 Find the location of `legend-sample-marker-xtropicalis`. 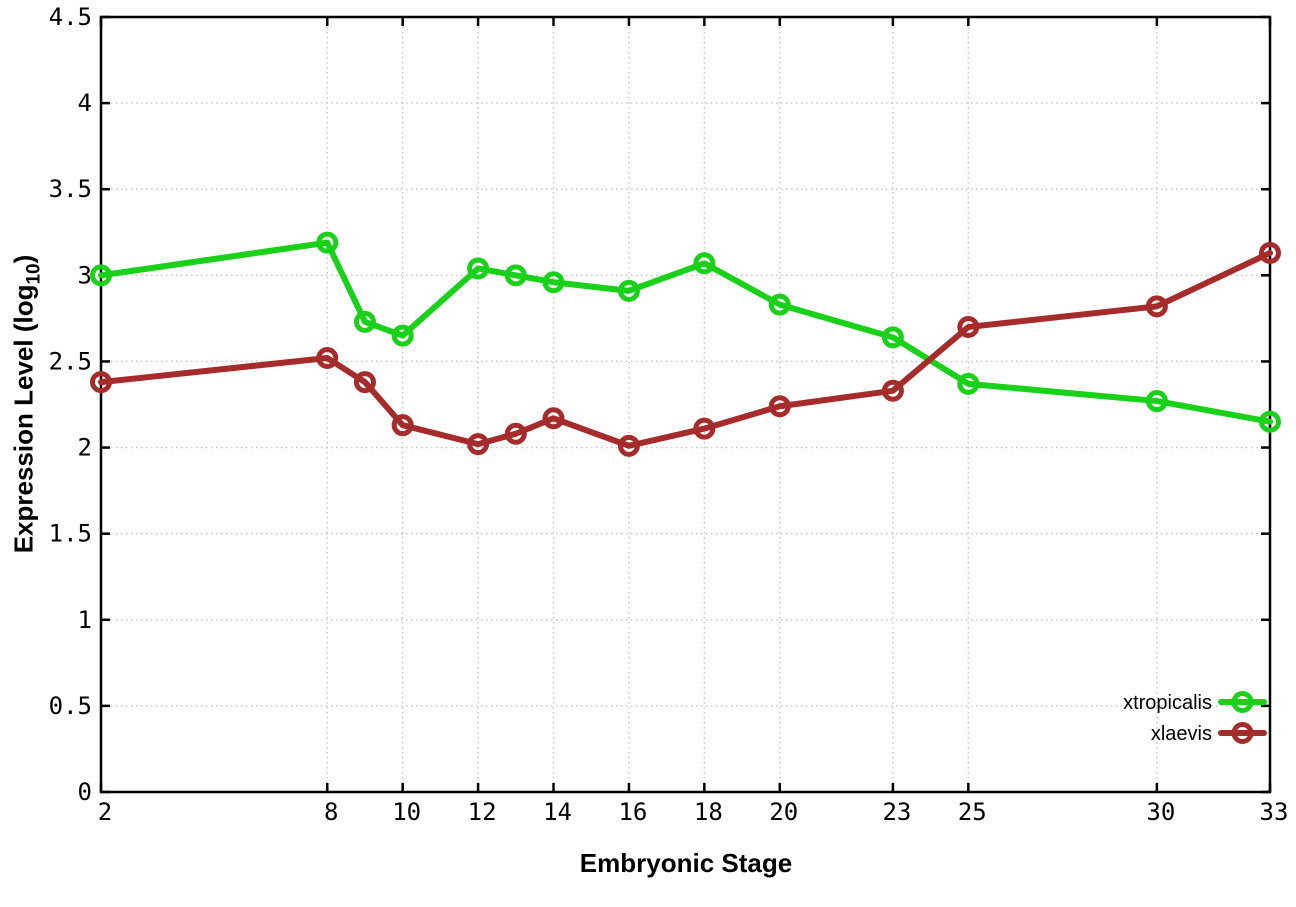

legend-sample-marker-xtropicalis is located at coordinates (1242, 702).